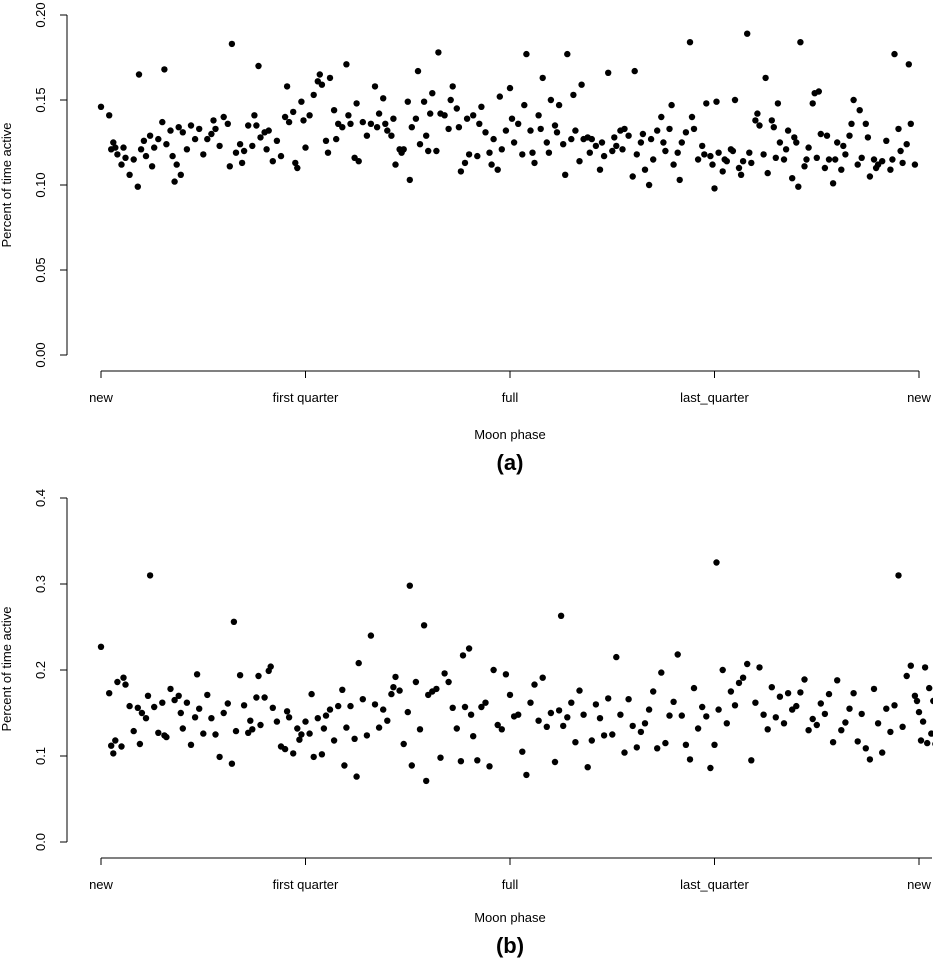  What do you see at coordinates (40, 756) in the screenshot?
I see `y-tick-label: 0.1` at bounding box center [40, 756].